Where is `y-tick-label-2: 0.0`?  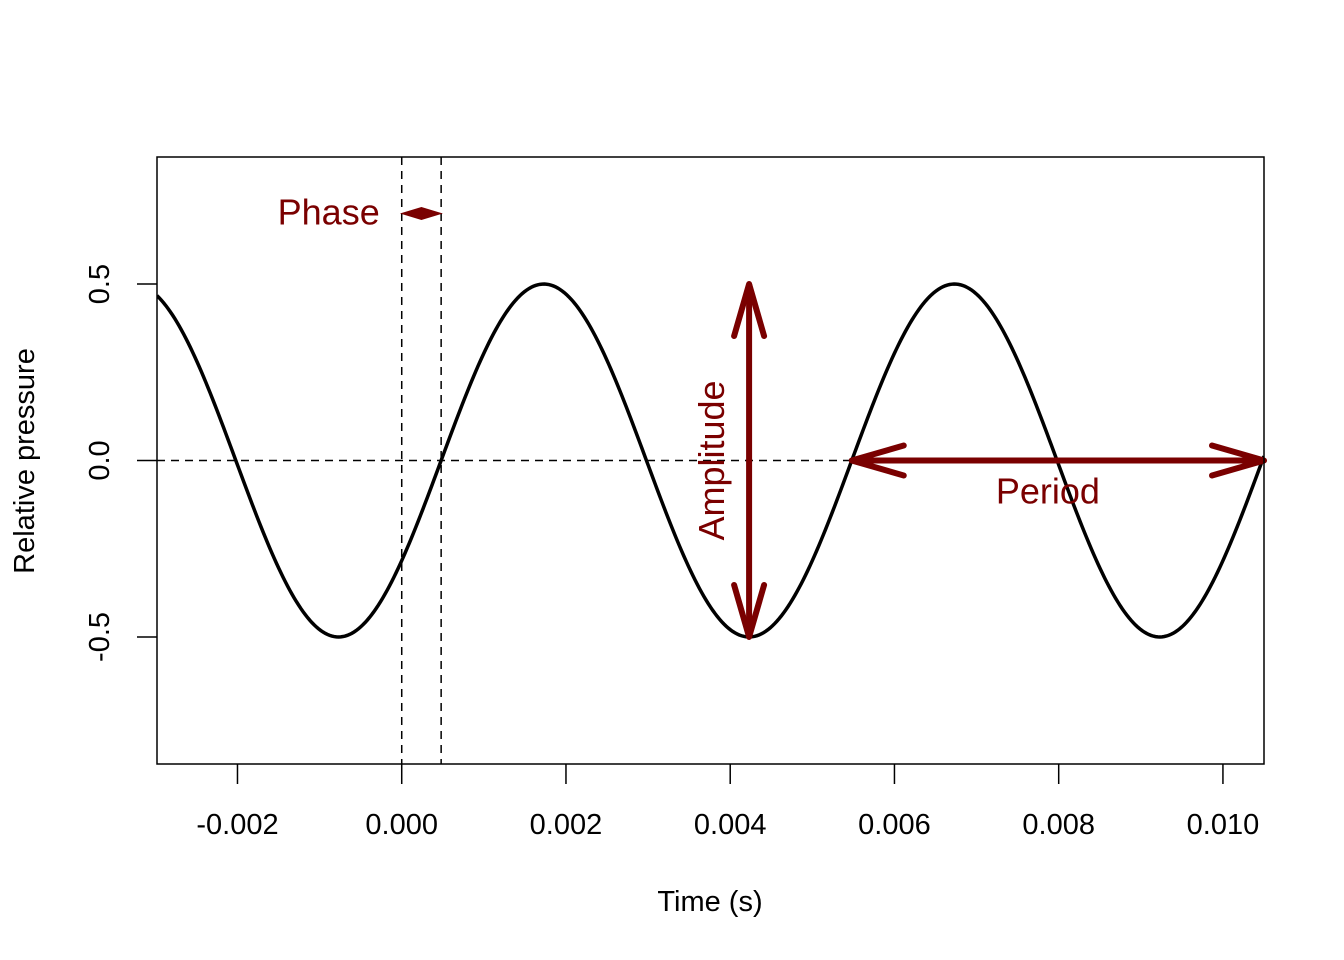 y-tick-label-2: 0.0 is located at coordinates (100, 460).